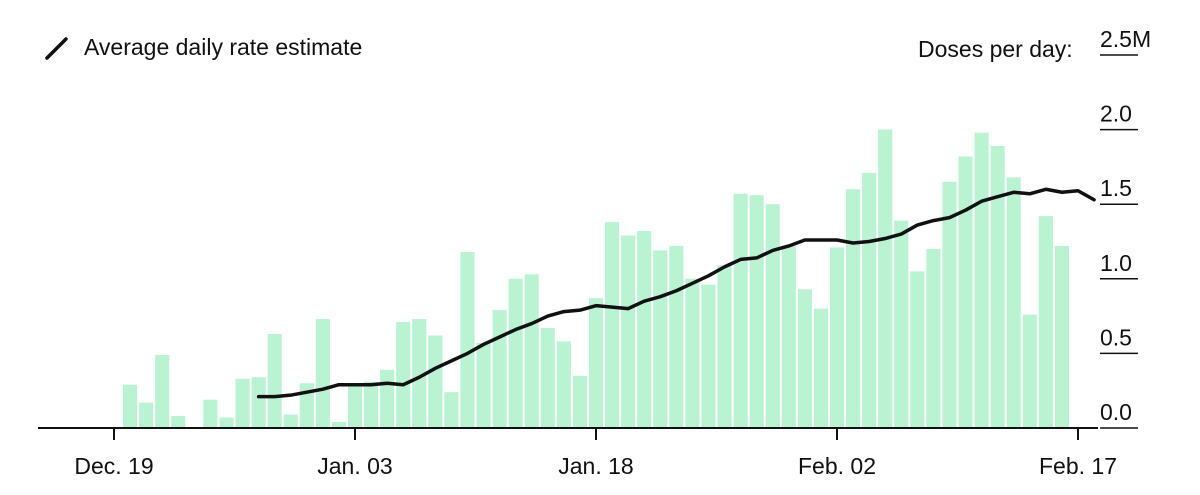 The width and height of the screenshot is (1200, 495). I want to click on y-tick-label: 2.5M, so click(1125, 39).